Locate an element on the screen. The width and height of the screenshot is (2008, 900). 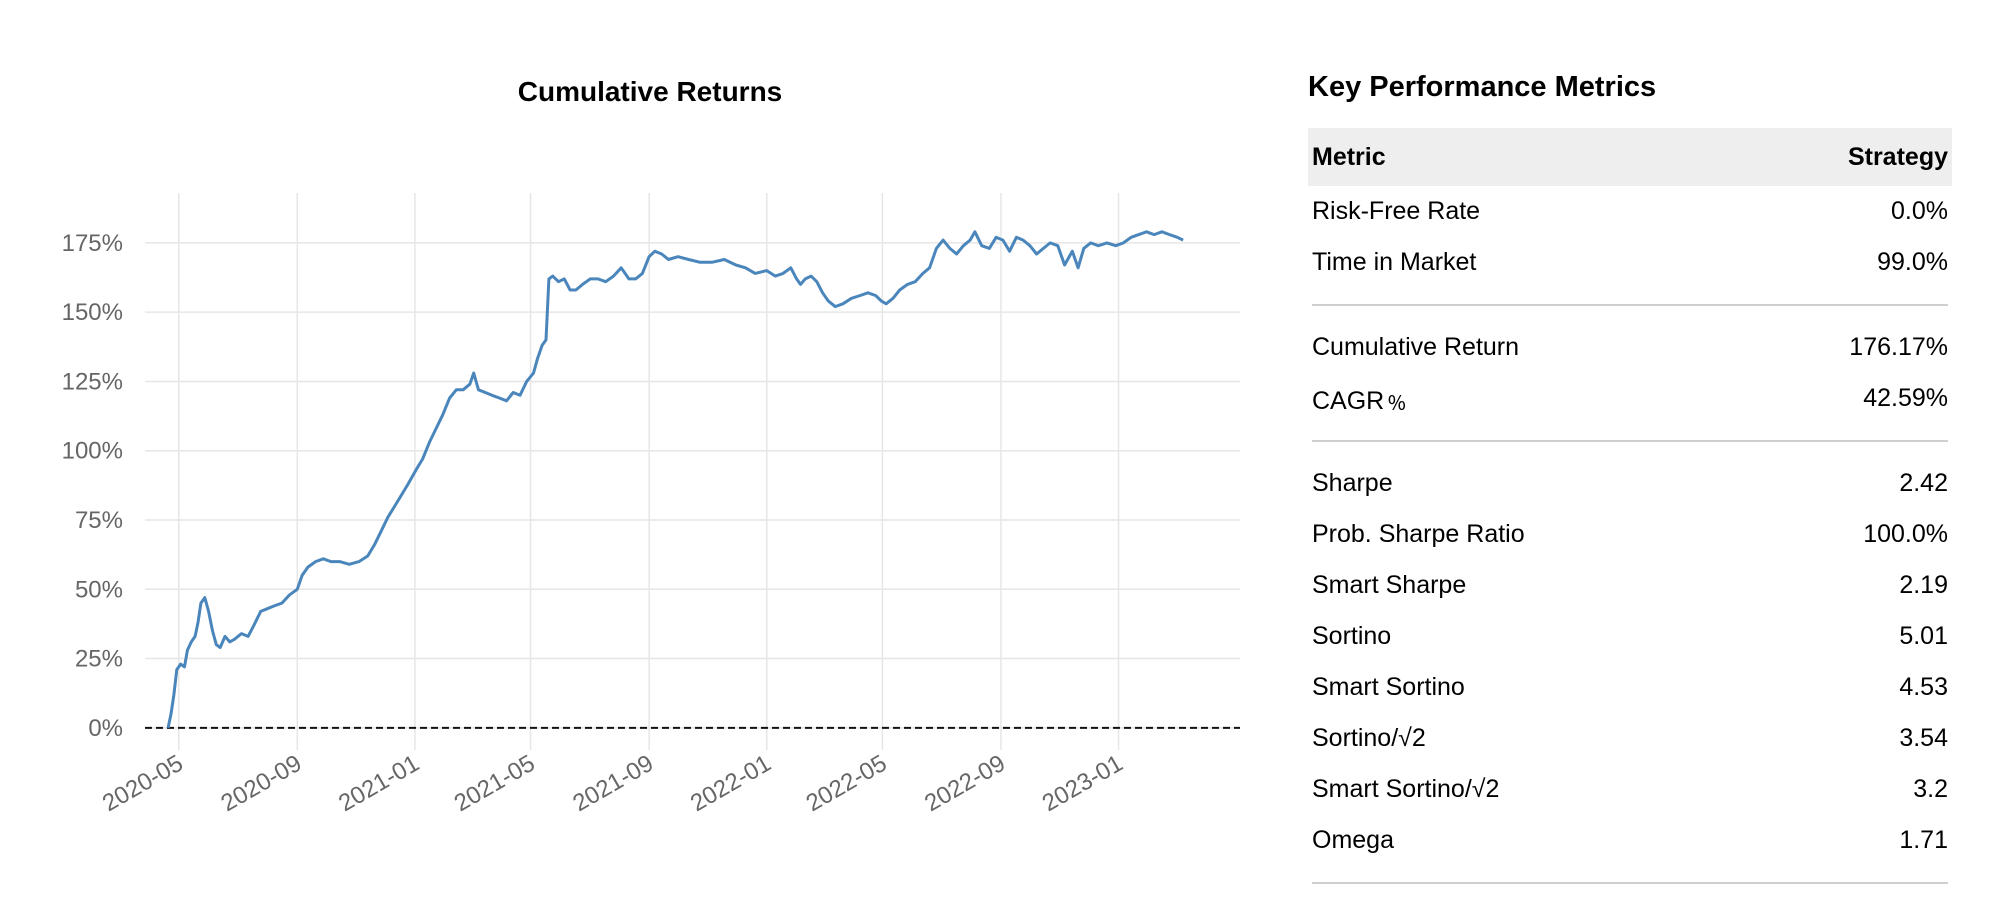
x-tick-label: 2022-01 is located at coordinates (731, 783).